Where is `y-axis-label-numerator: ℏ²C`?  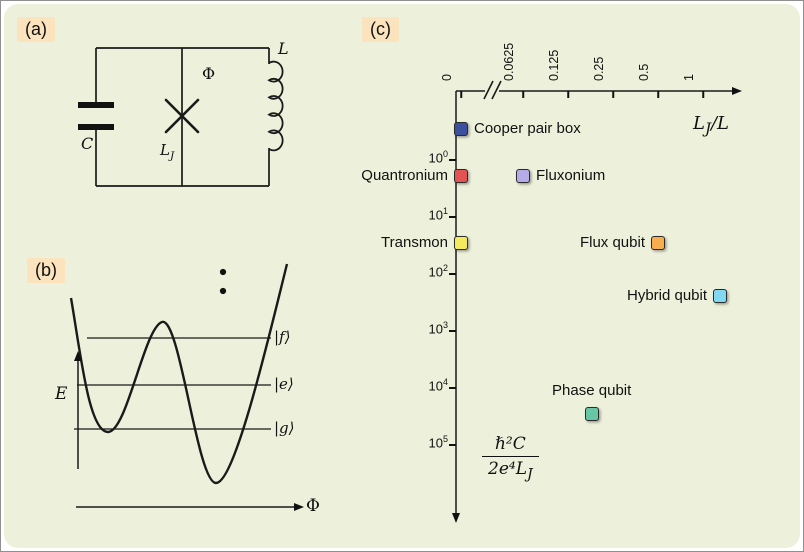 y-axis-label-numerator: ℏ²C is located at coordinates (510, 444).